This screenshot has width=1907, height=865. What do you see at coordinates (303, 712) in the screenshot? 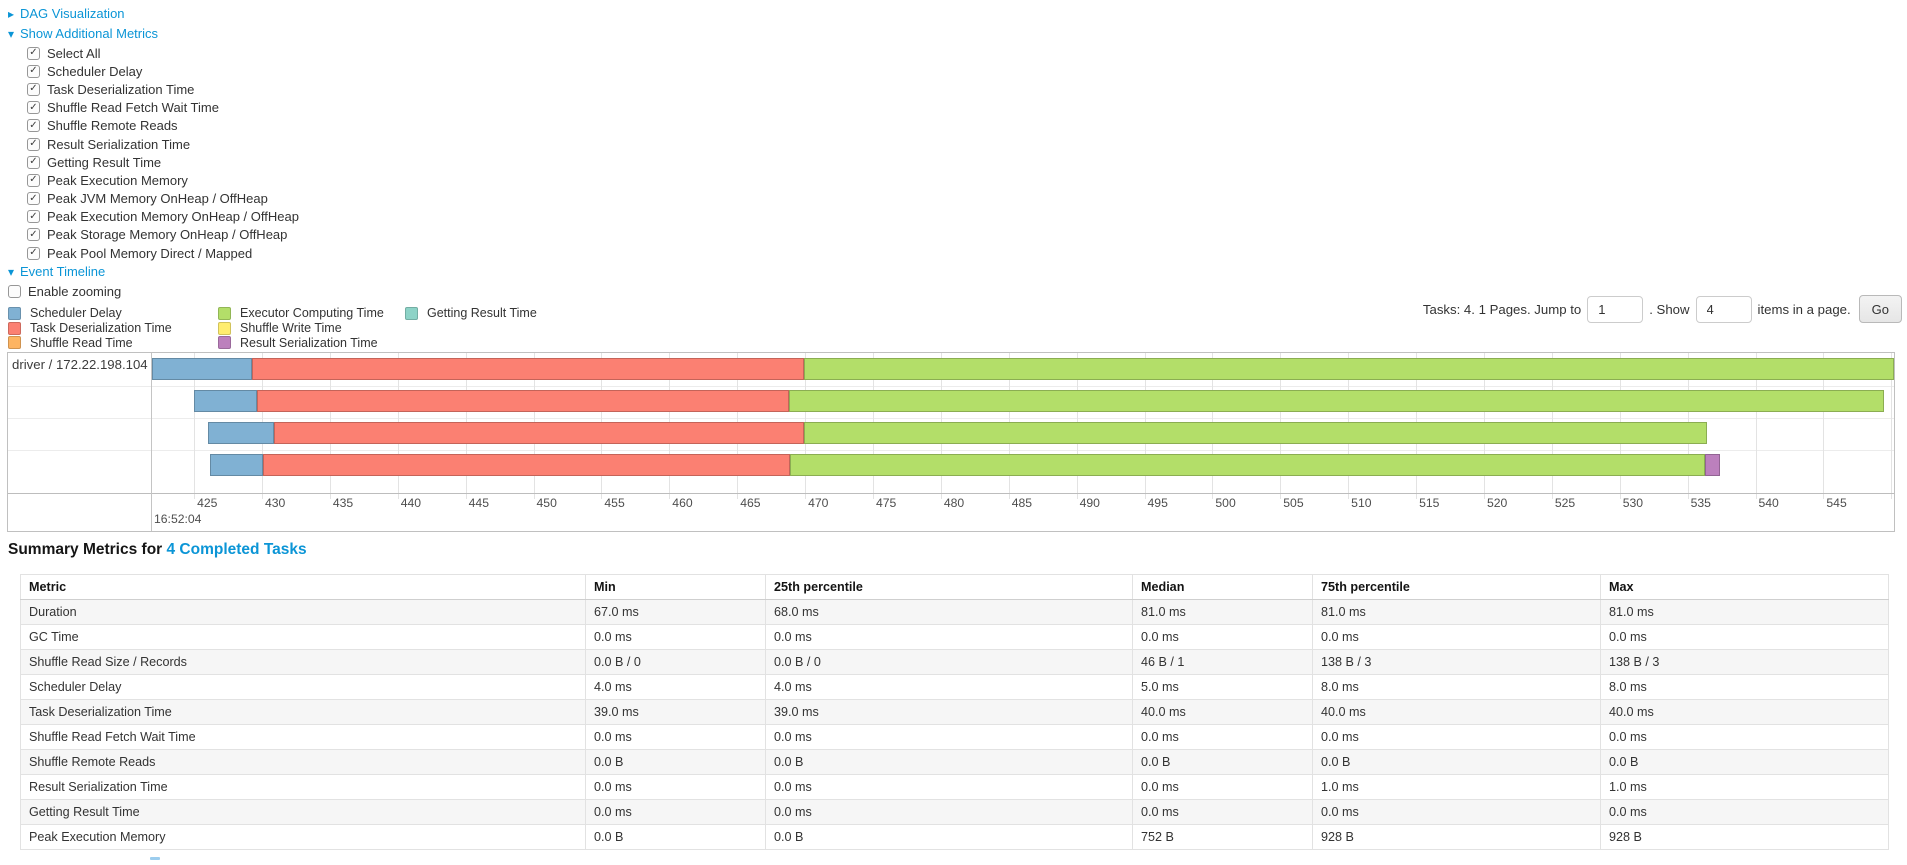
I see `metric-name-cell: Task Deserialization Time` at bounding box center [303, 712].